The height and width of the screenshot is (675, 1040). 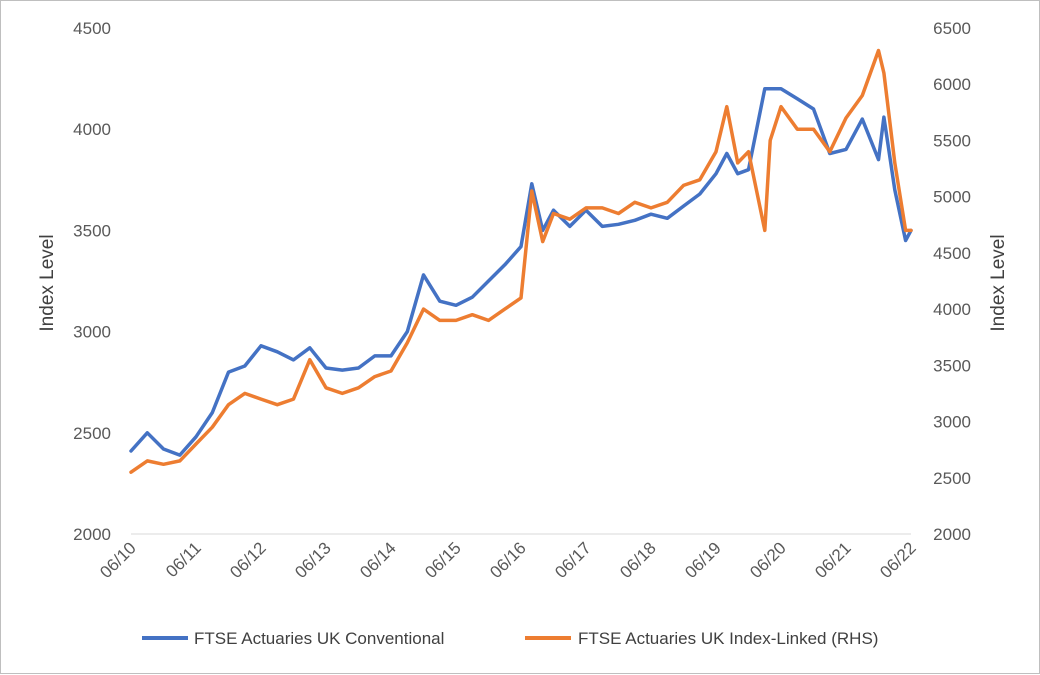 What do you see at coordinates (92, 230) in the screenshot?
I see `left-tick-label: 3500` at bounding box center [92, 230].